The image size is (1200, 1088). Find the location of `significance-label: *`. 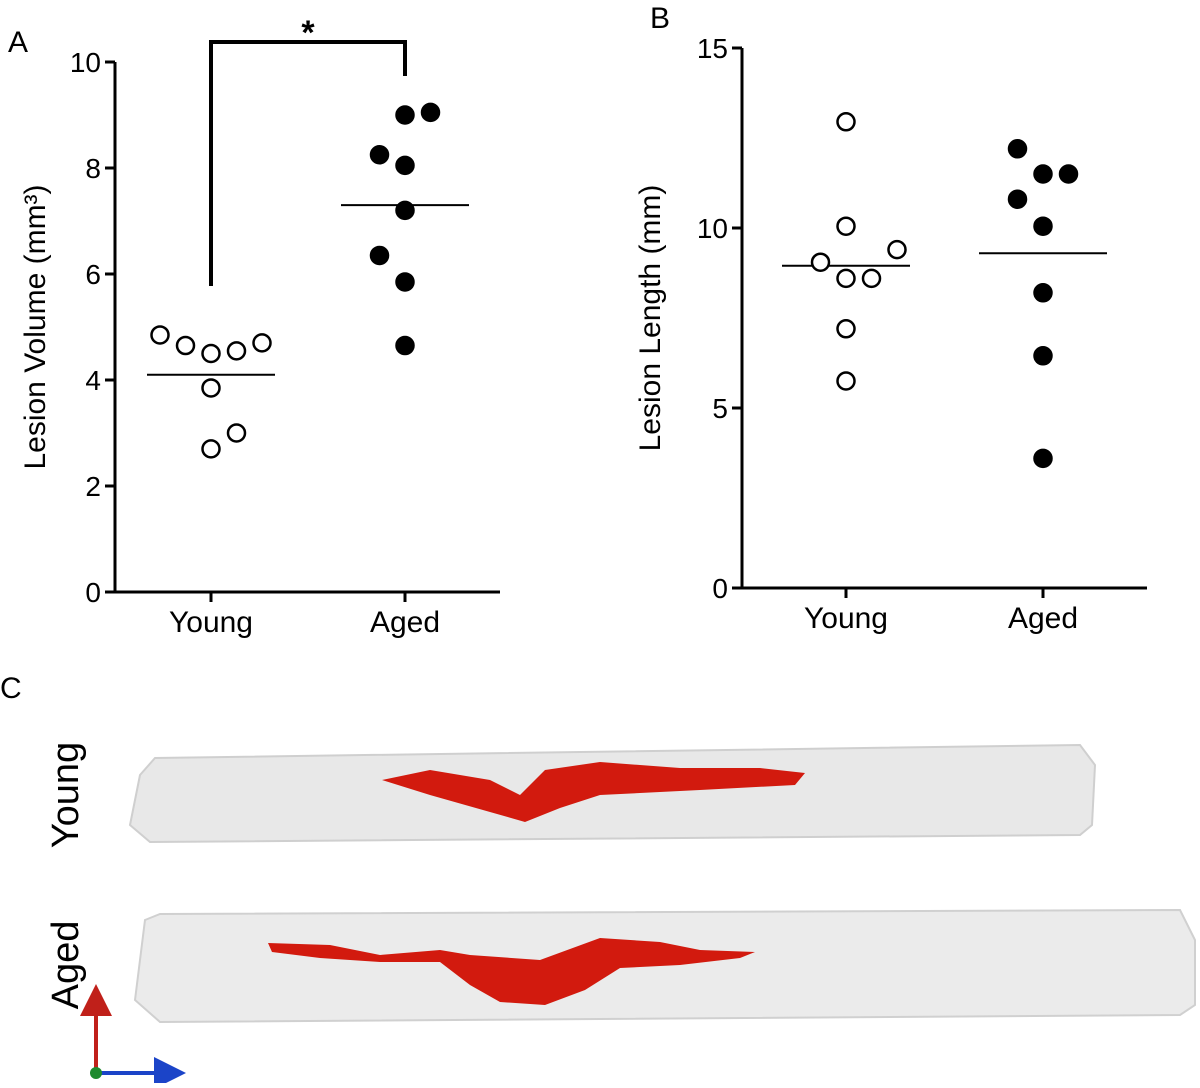

significance-label: * is located at coordinates (308, 33).